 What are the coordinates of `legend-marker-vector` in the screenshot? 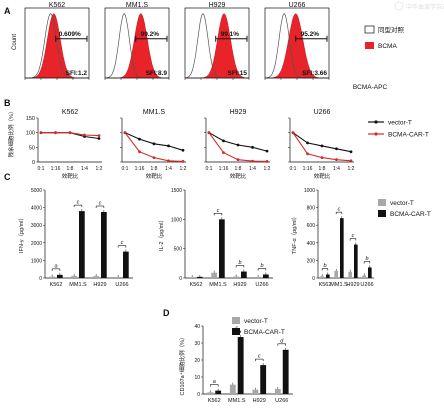 It's located at (376, 122).